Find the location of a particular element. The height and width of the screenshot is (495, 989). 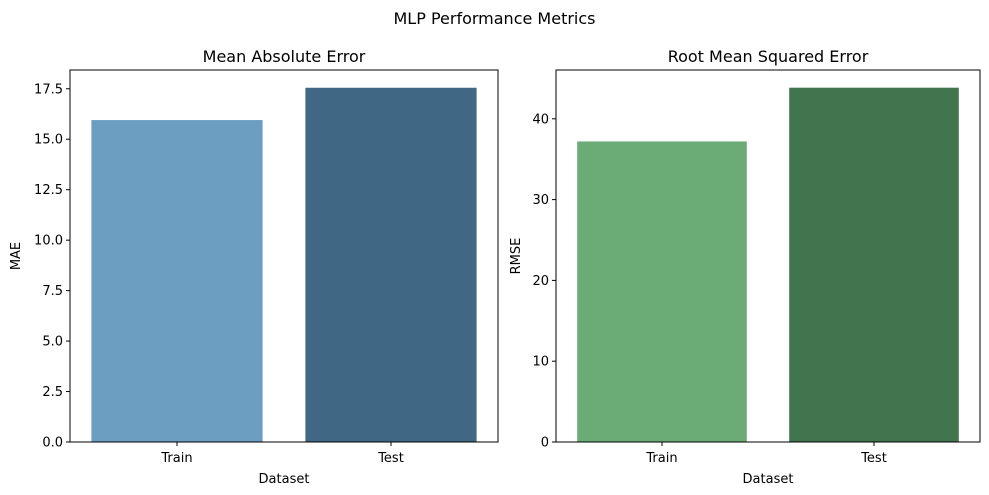

mae-ytick-label: 15.0 is located at coordinates (48, 140).